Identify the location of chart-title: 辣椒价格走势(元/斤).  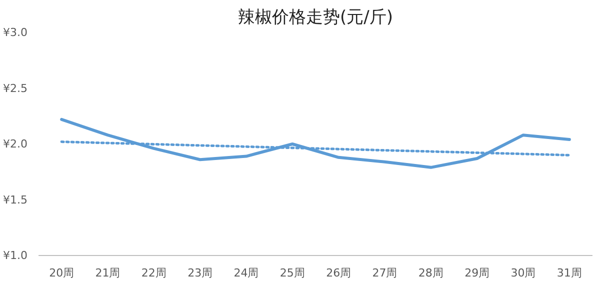
(316, 18).